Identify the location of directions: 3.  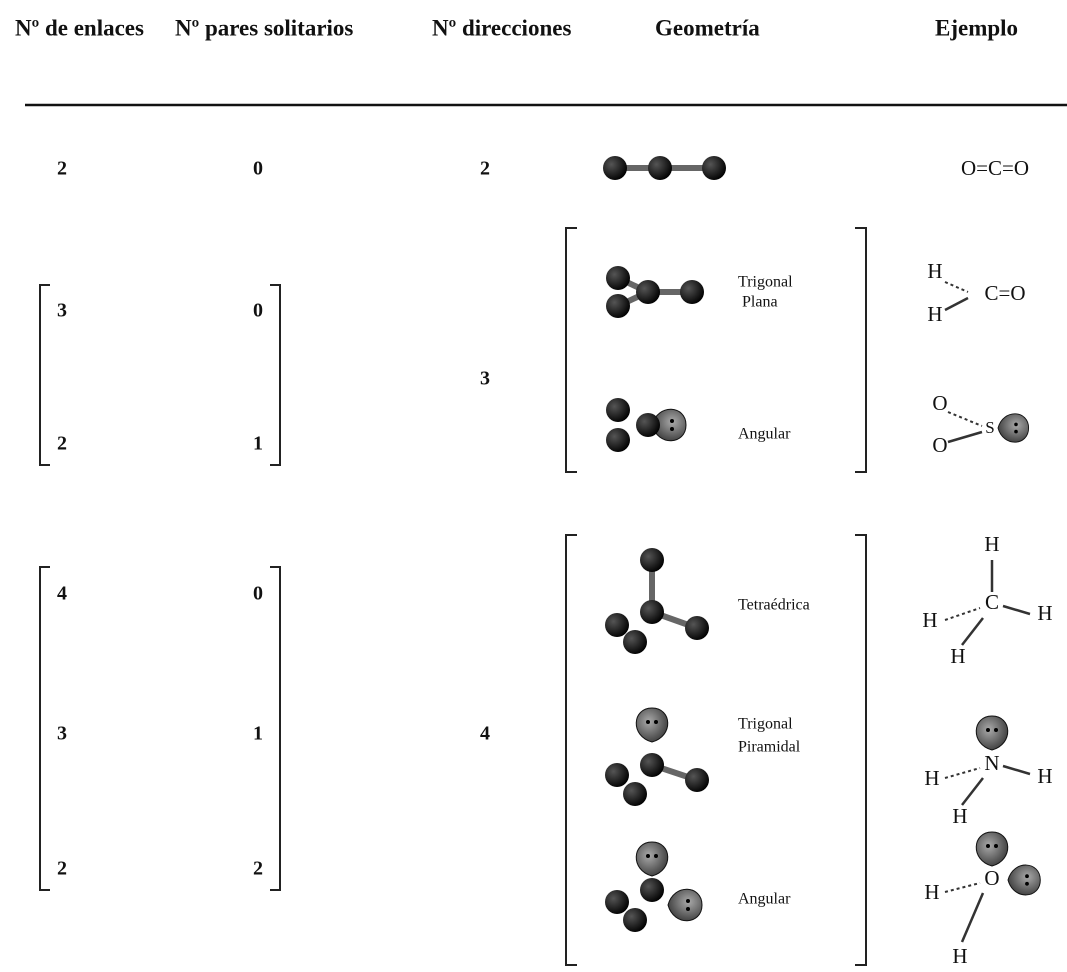
(485, 379).